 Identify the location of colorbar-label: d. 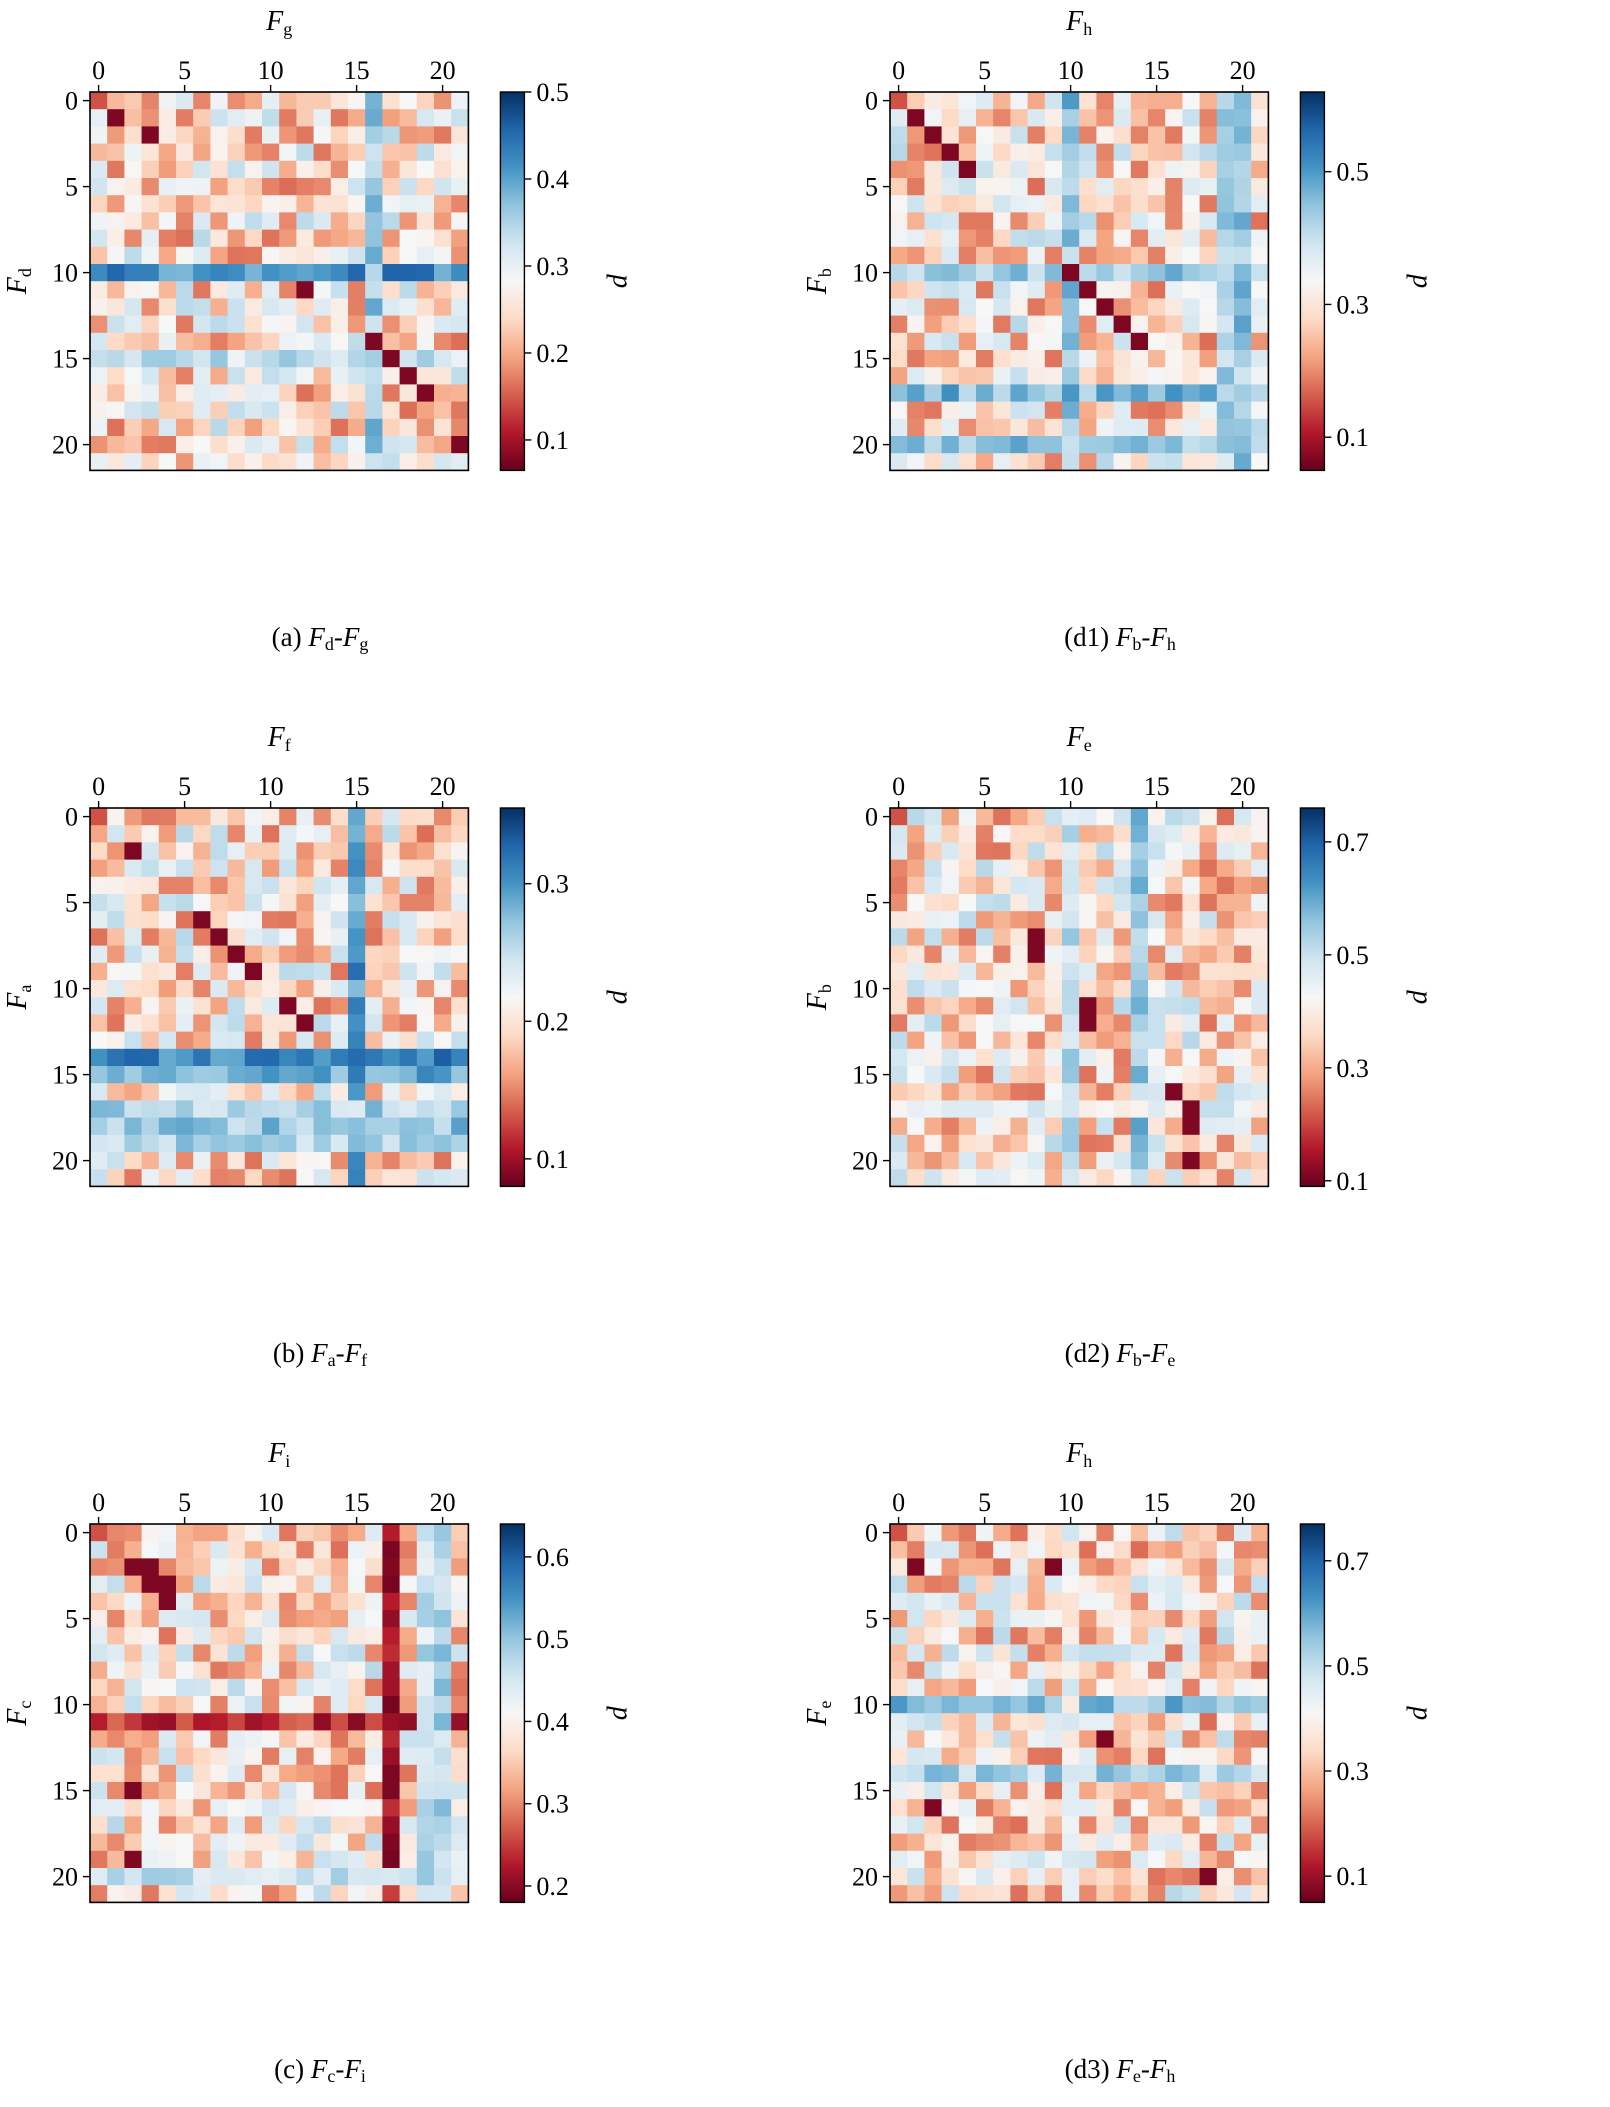
(617, 280).